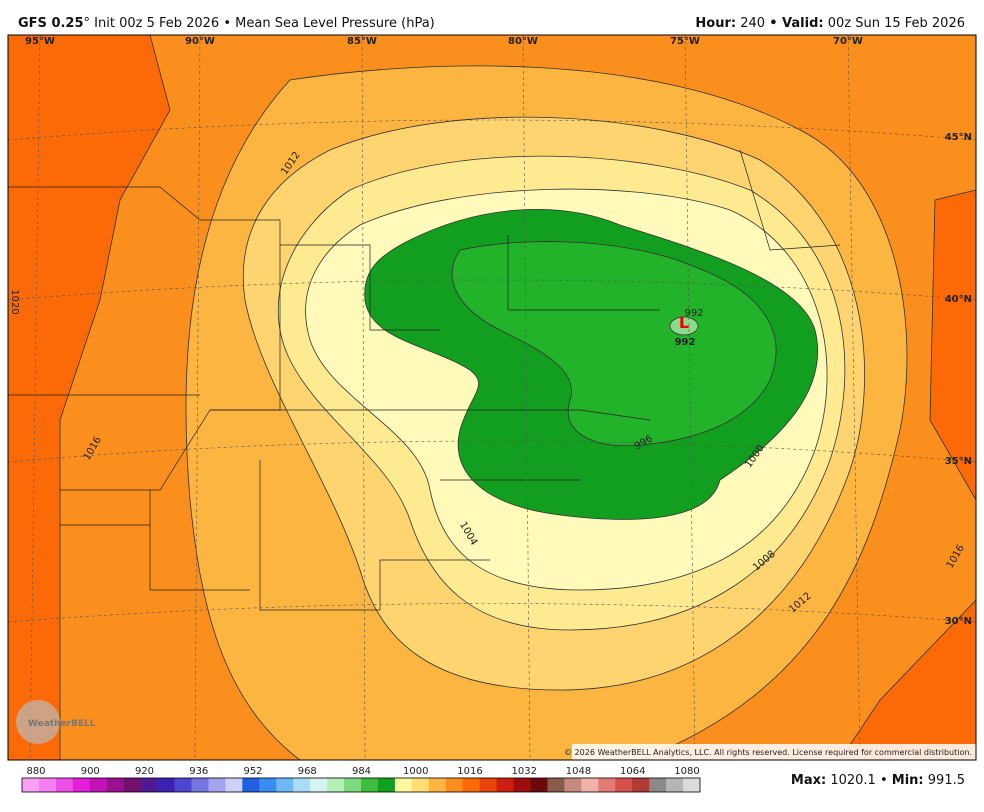 The image size is (984, 812). What do you see at coordinates (524, 771) in the screenshot?
I see `colorbar-label: 1032` at bounding box center [524, 771].